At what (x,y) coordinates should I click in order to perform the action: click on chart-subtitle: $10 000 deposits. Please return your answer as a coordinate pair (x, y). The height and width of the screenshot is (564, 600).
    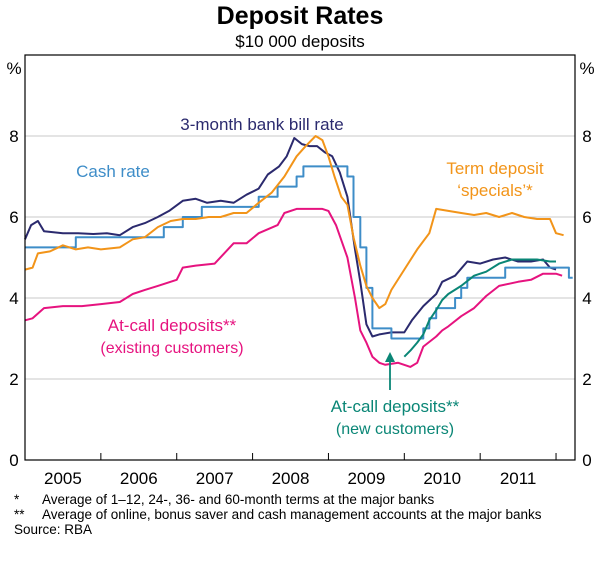
    Looking at the image, I should click on (300, 41).